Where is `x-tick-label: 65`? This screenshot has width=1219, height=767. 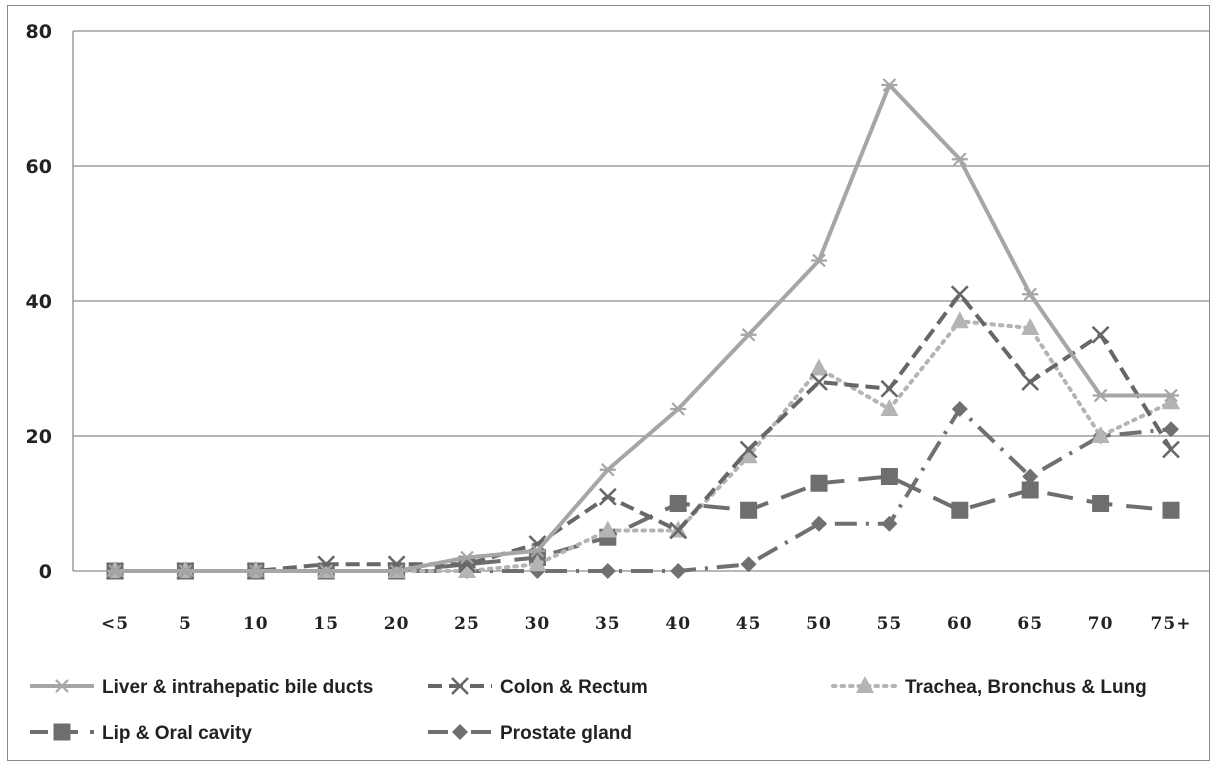
x-tick-label: 65 is located at coordinates (1030, 624).